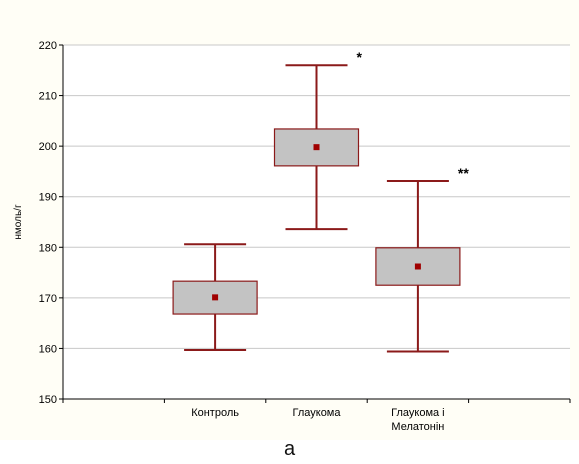  What do you see at coordinates (48, 349) in the screenshot?
I see `y-tick-label: 160` at bounding box center [48, 349].